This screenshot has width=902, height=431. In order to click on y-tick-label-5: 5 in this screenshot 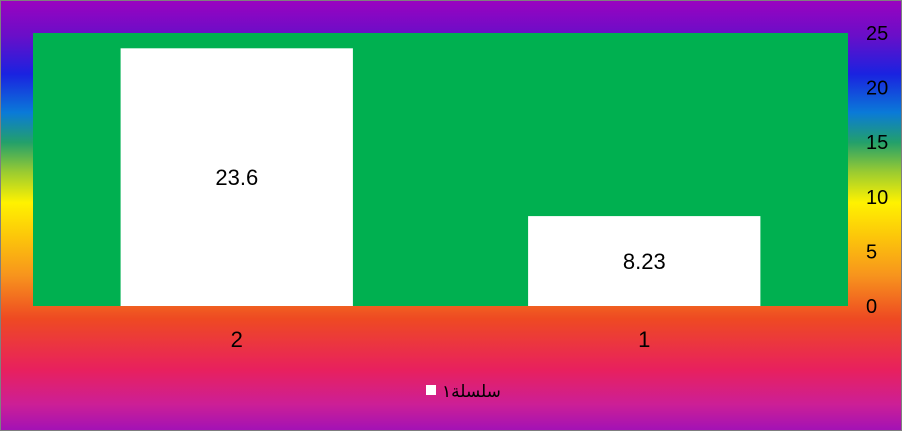, I will do `click(871, 252)`.